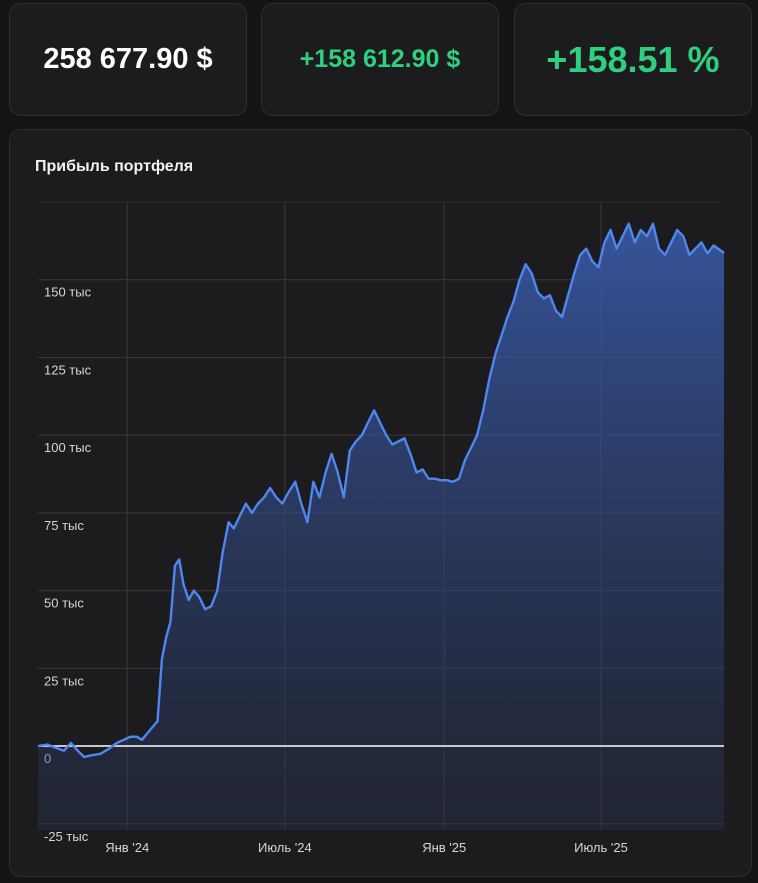 This screenshot has height=883, width=758. What do you see at coordinates (68, 292) in the screenshot?
I see `y-tick-label: 150 тыс` at bounding box center [68, 292].